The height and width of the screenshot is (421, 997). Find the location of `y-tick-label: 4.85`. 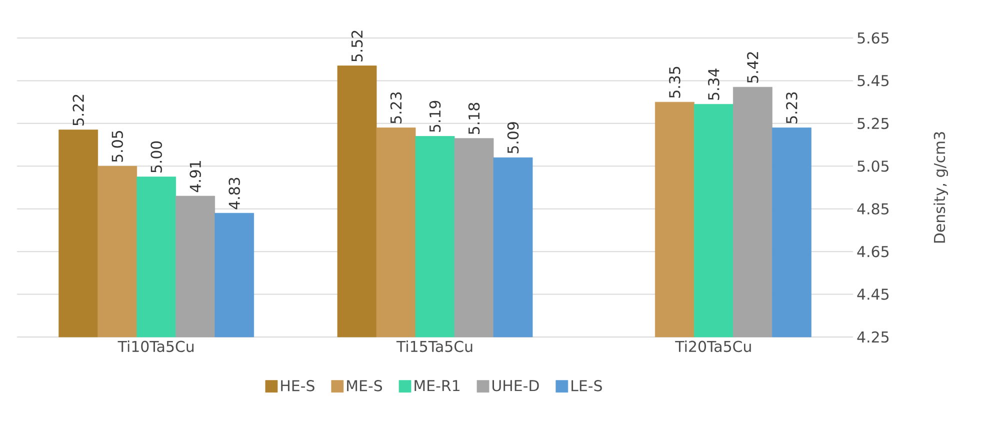

y-tick-label: 4.85 is located at coordinates (872, 209).